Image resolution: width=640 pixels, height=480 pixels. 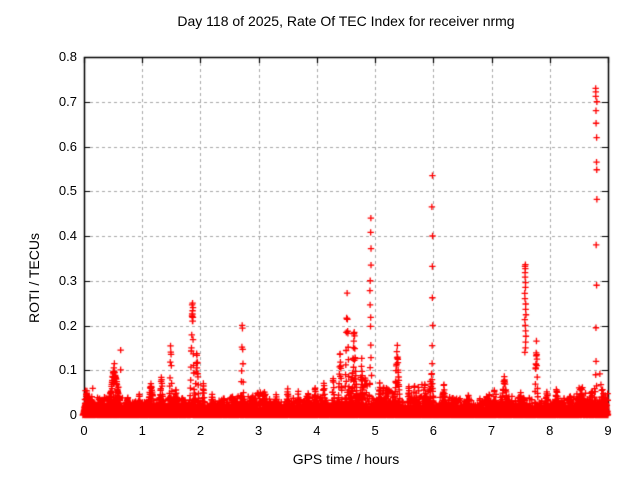 I want to click on y-tick-label: 0.4, so click(x=67, y=235).